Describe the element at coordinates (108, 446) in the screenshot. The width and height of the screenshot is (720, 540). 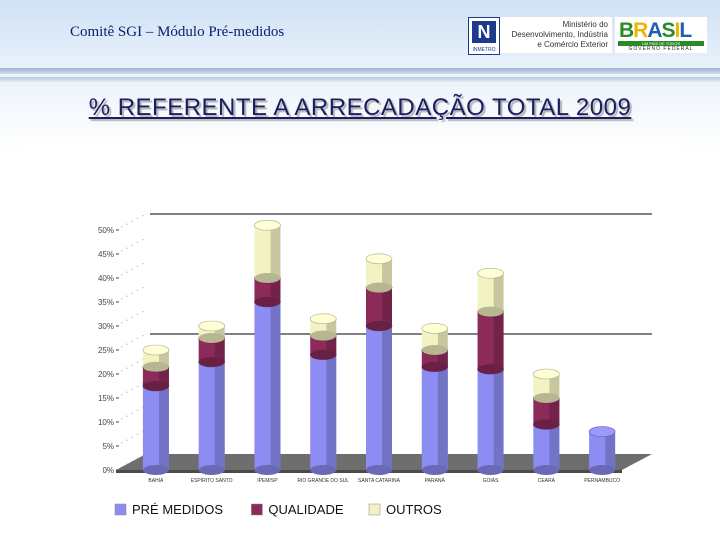
I see `y-tick-label: 5%` at that location.